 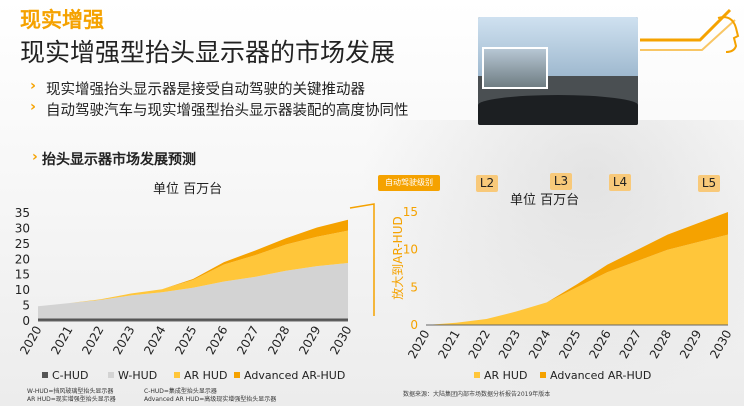 What do you see at coordinates (180, 391) in the screenshot?
I see `footnote: C-HUD=集成型抬头显示器` at bounding box center [180, 391].